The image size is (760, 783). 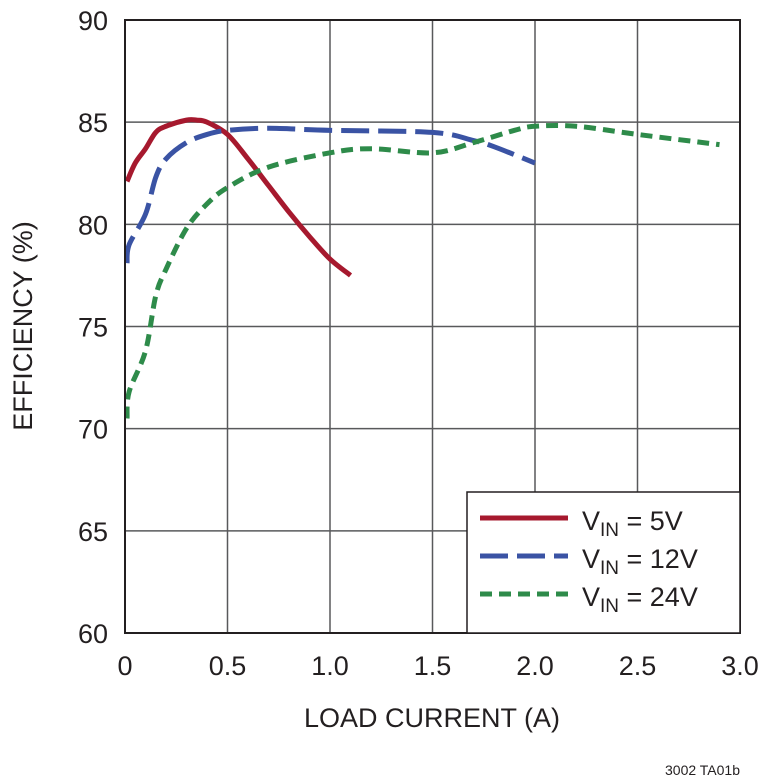 I want to click on y-tick-labels: 60 65 70 75 80 85 90, so click(x=93, y=327).